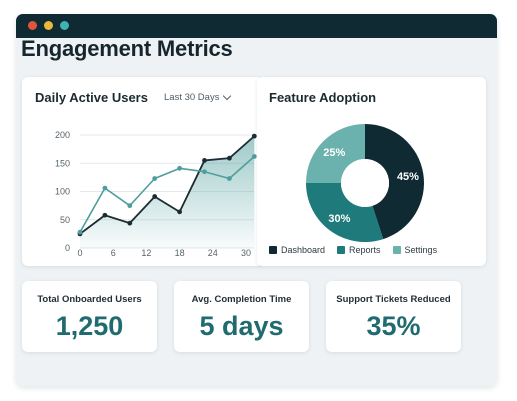 This screenshot has width=517, height=401. I want to click on stat-label: Support Tickets Reduced, so click(393, 299).